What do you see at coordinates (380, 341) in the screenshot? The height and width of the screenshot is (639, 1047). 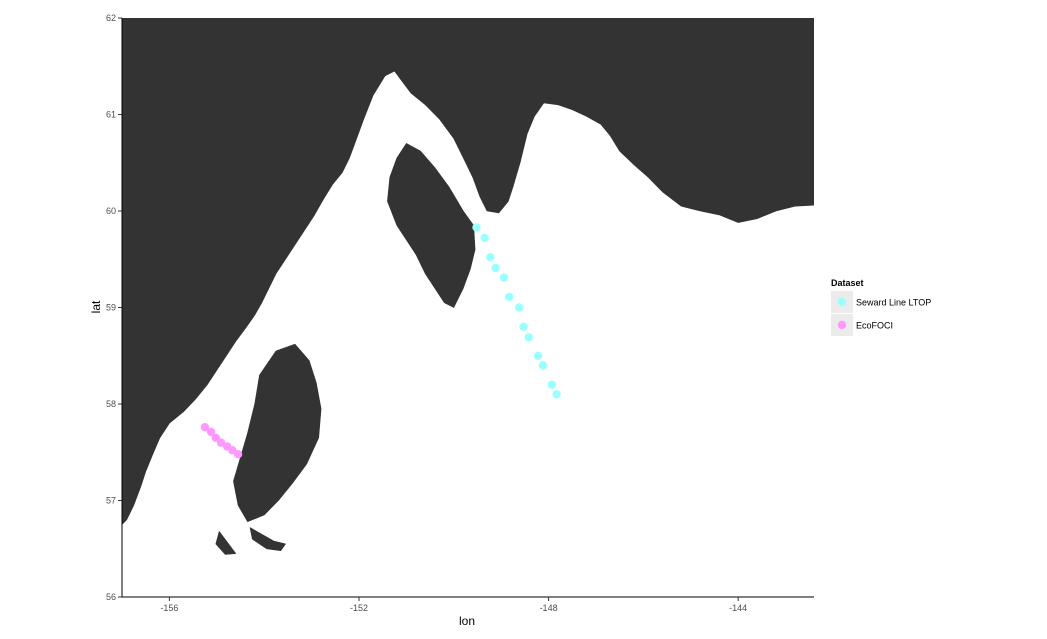 I see `points-layer` at bounding box center [380, 341].